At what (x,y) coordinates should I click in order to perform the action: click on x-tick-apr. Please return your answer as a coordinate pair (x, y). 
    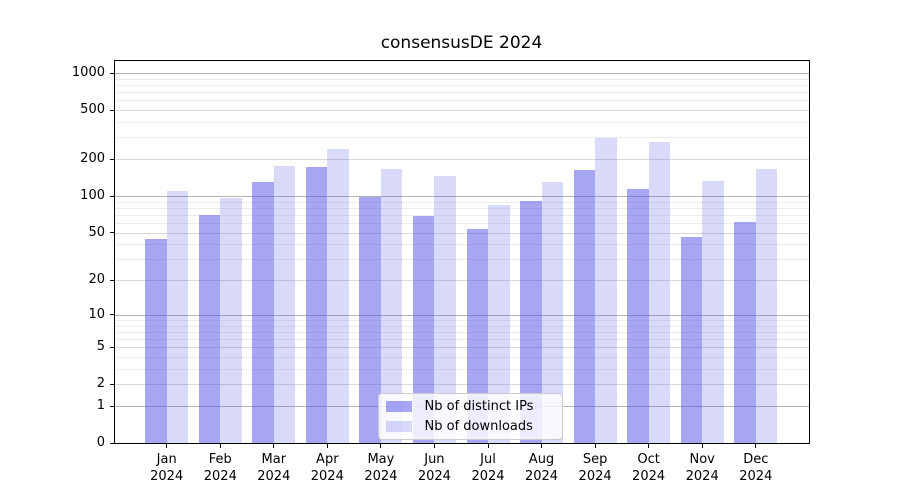
    Looking at the image, I should click on (327, 446).